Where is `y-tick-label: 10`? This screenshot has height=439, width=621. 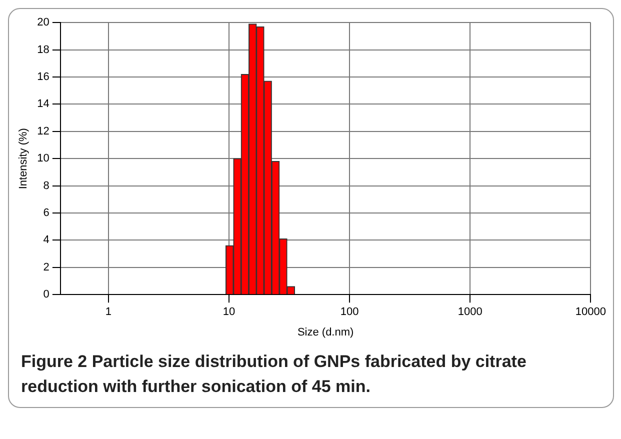
y-tick-label: 10 is located at coordinates (43, 158).